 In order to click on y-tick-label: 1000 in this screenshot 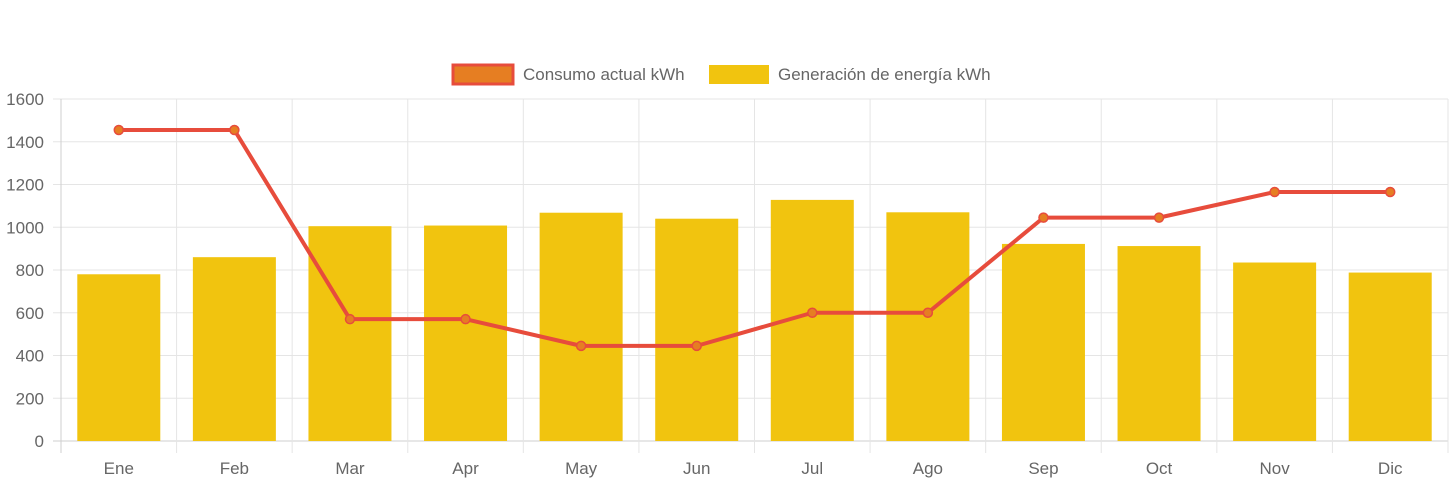, I will do `click(25, 227)`.